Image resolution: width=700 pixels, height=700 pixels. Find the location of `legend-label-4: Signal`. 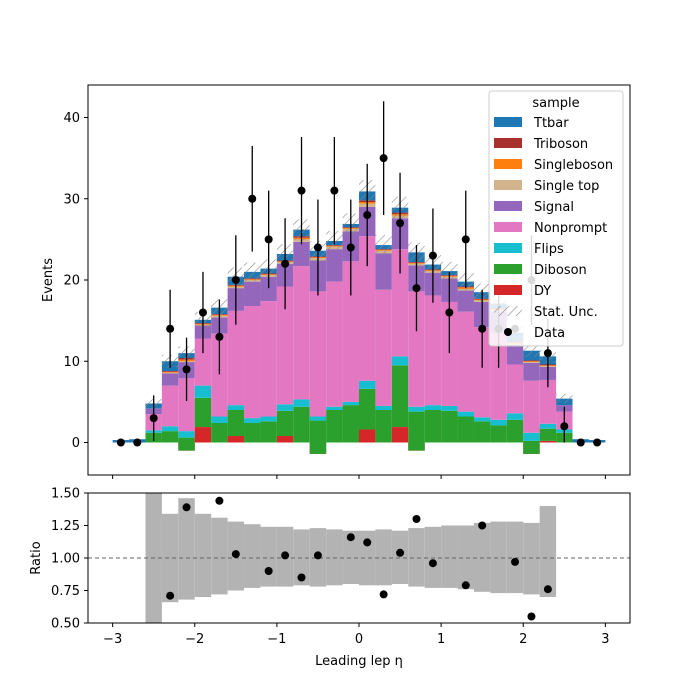

legend-label-4: Signal is located at coordinates (554, 207).